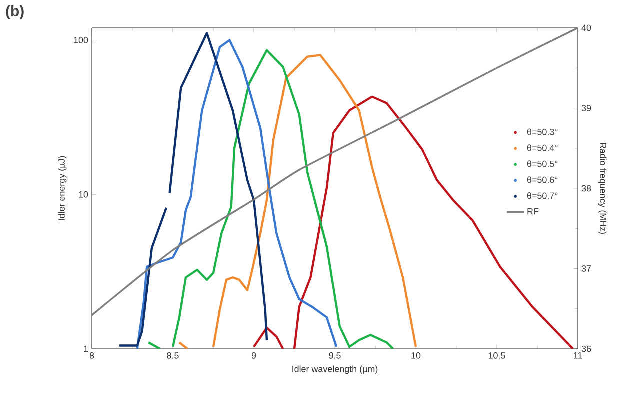 This screenshot has height=400, width=633. Describe the element at coordinates (587, 269) in the screenshot. I see `y2-tick-label: 37` at that location.